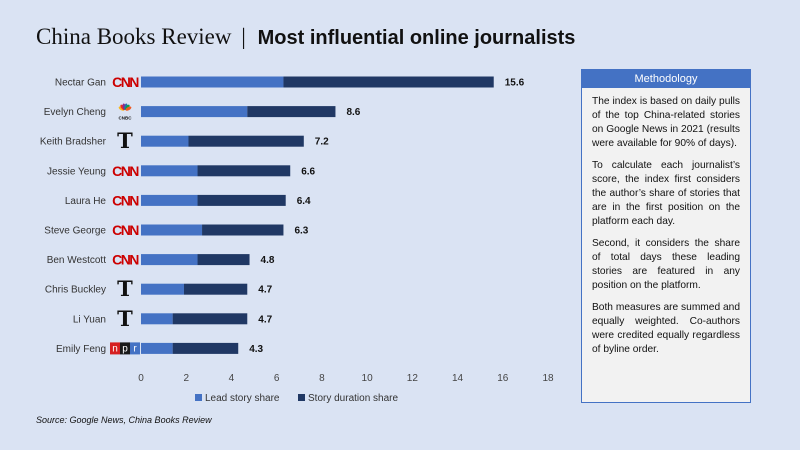 The image size is (800, 450). Describe the element at coordinates (75, 112) in the screenshot. I see `journalist-label: Evelyn Cheng` at that location.